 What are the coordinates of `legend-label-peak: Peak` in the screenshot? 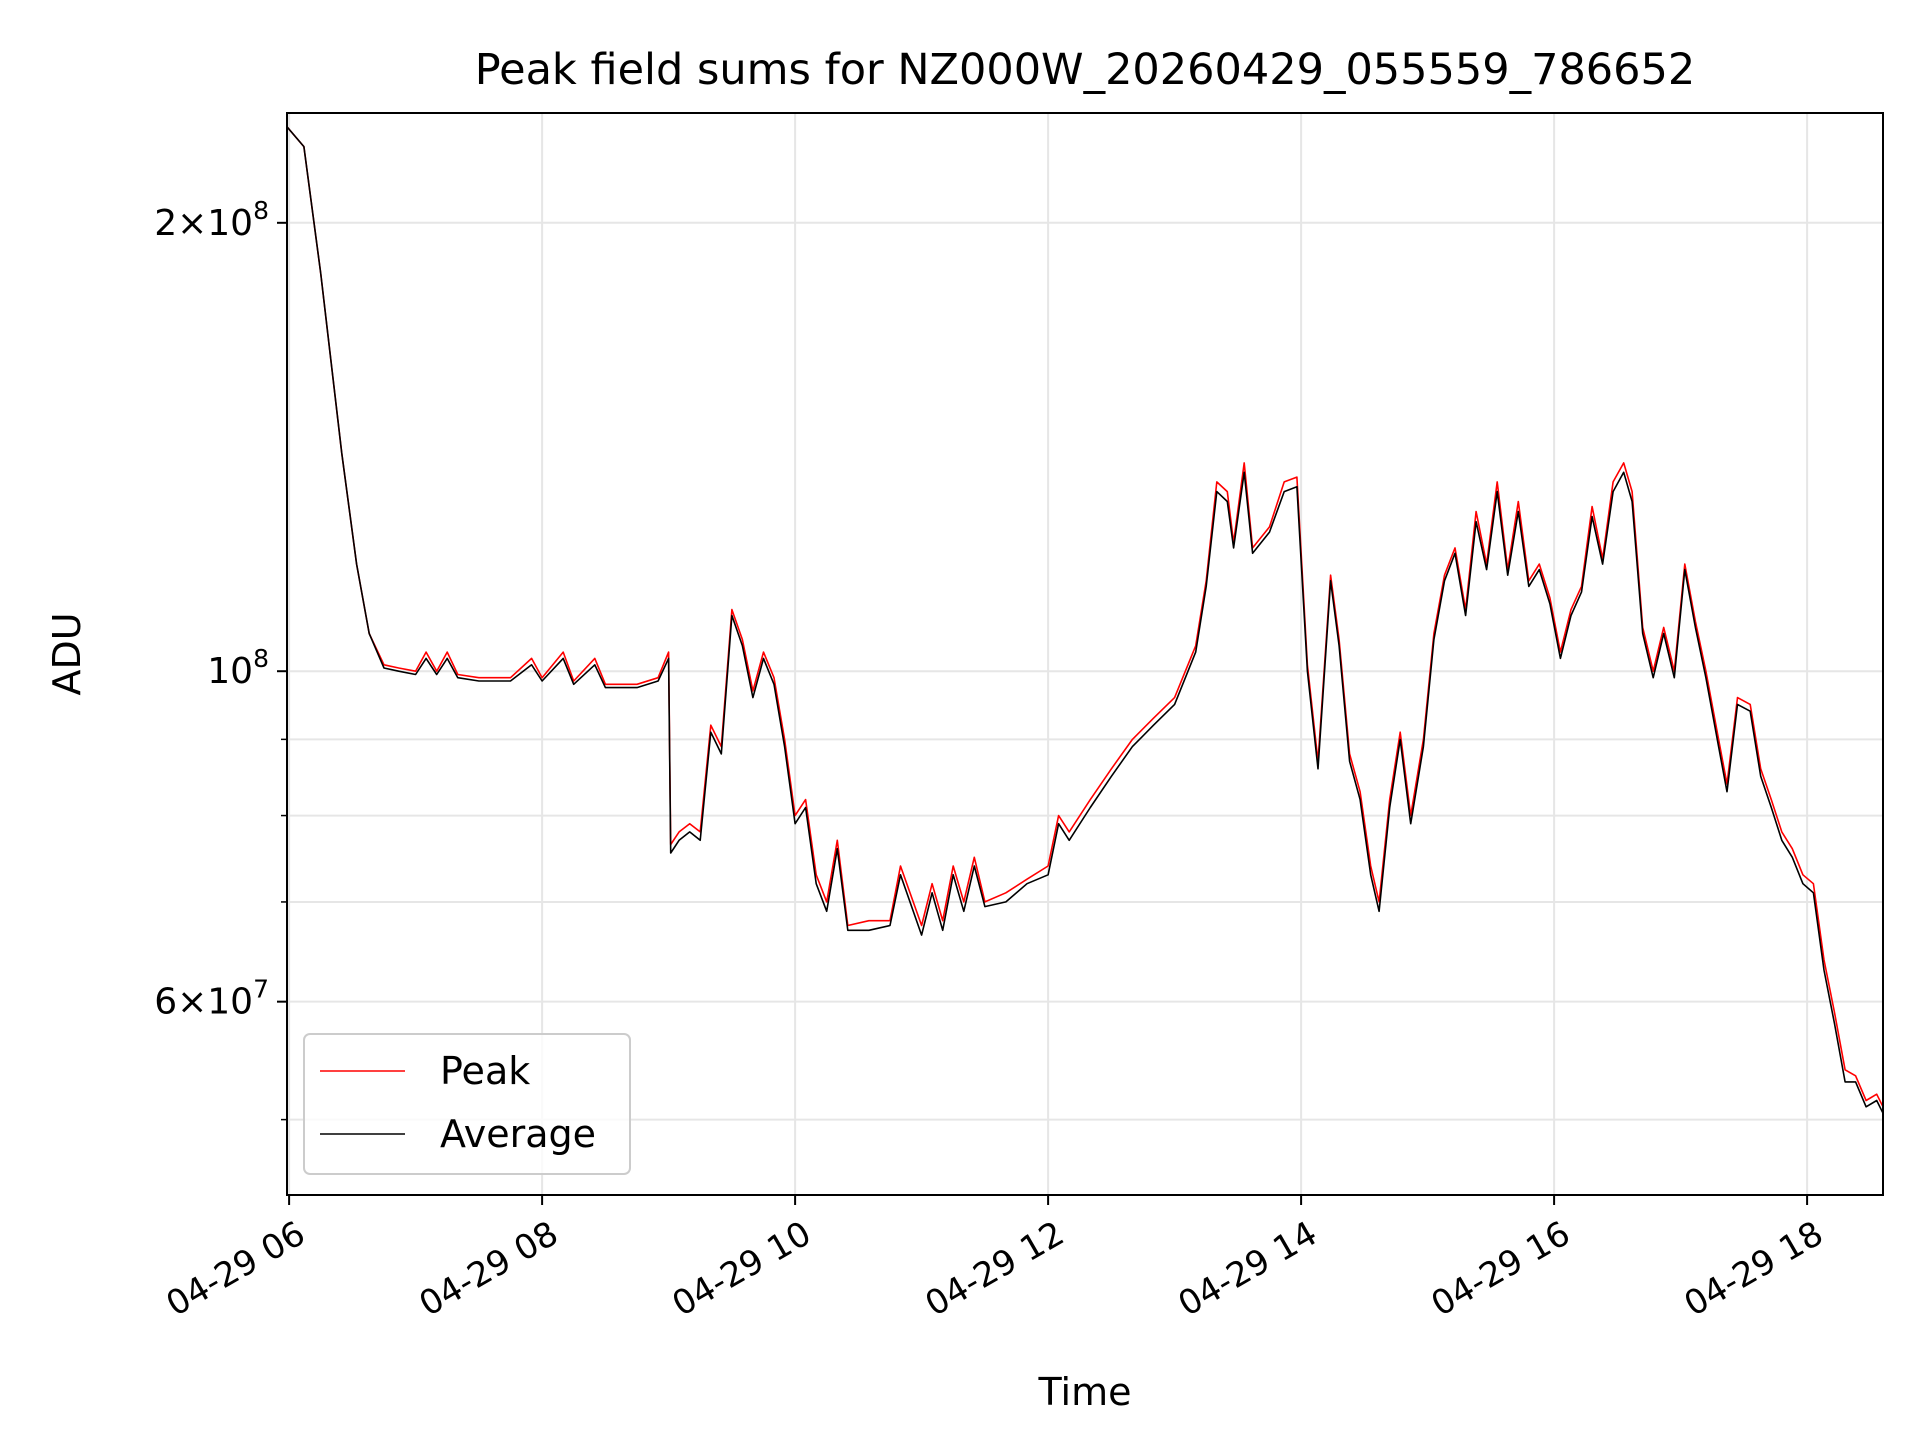 It's located at (485, 1071).